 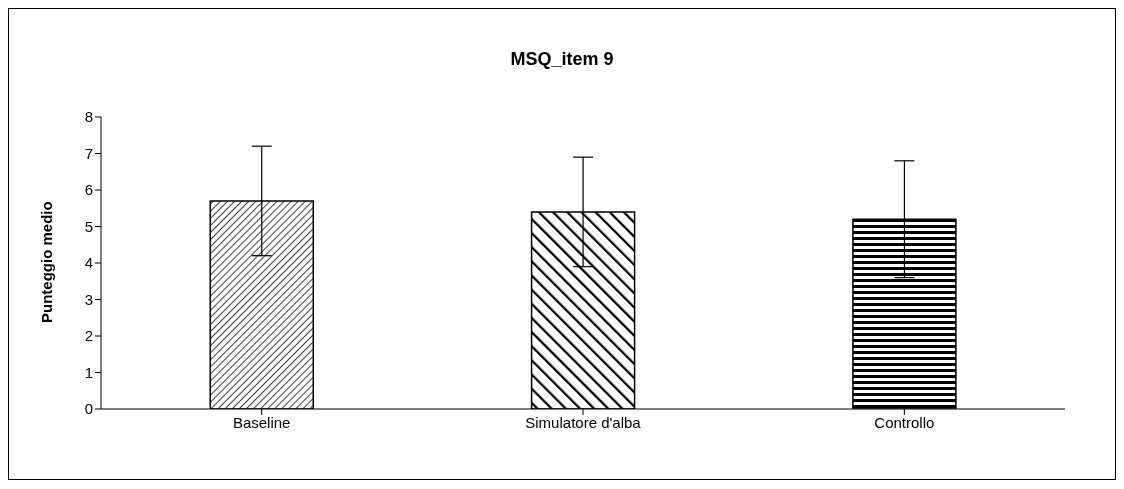 What do you see at coordinates (261, 422) in the screenshot?
I see `x-tick-label: Baseline` at bounding box center [261, 422].